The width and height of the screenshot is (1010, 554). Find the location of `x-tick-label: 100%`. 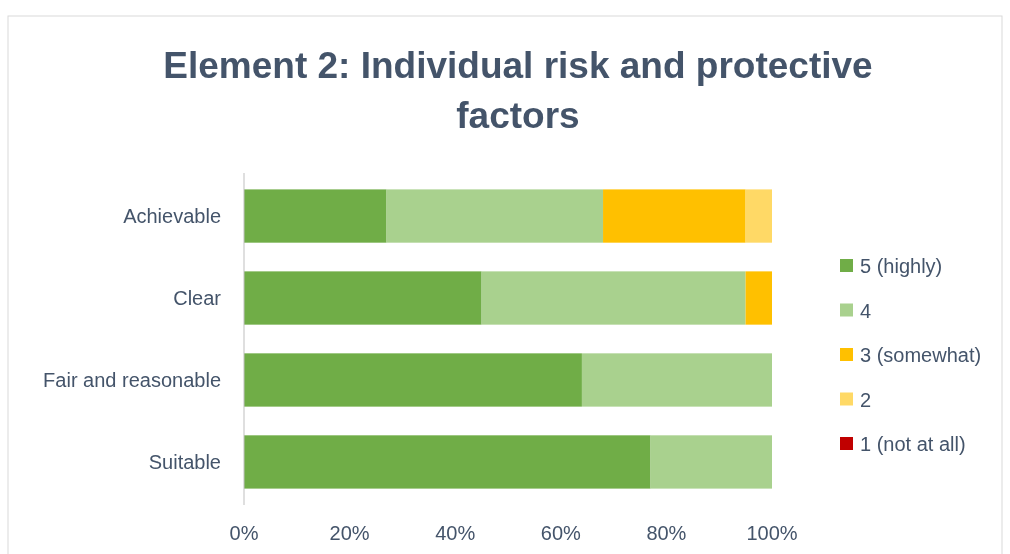

x-tick-label: 100% is located at coordinates (772, 533).